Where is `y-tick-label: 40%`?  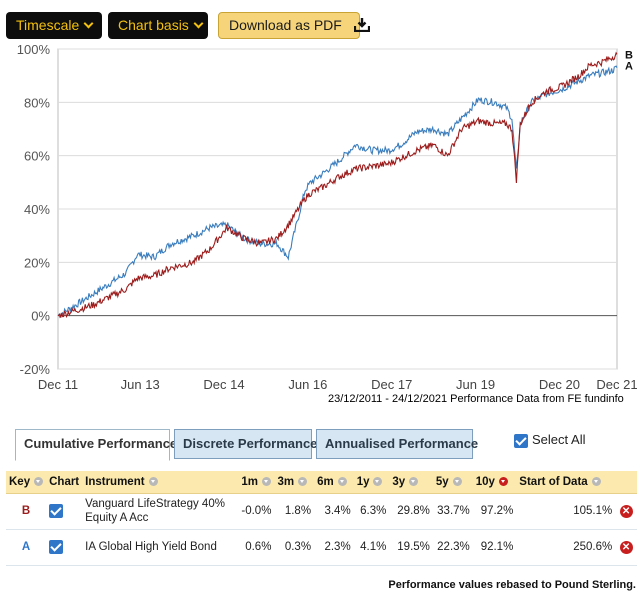 y-tick-label: 40% is located at coordinates (37, 209).